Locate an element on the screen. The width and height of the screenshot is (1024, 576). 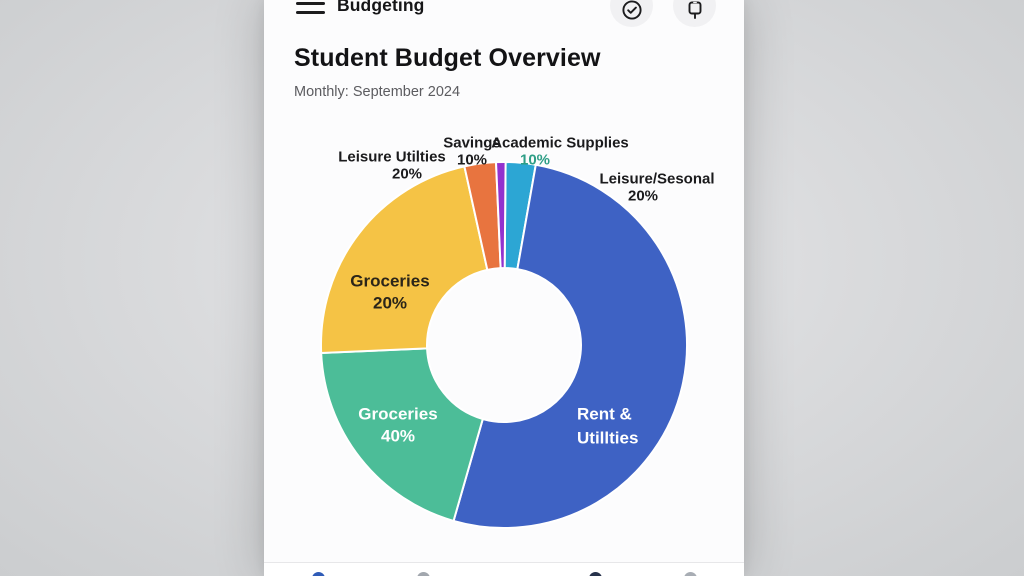
device-icon is located at coordinates (694, 10).